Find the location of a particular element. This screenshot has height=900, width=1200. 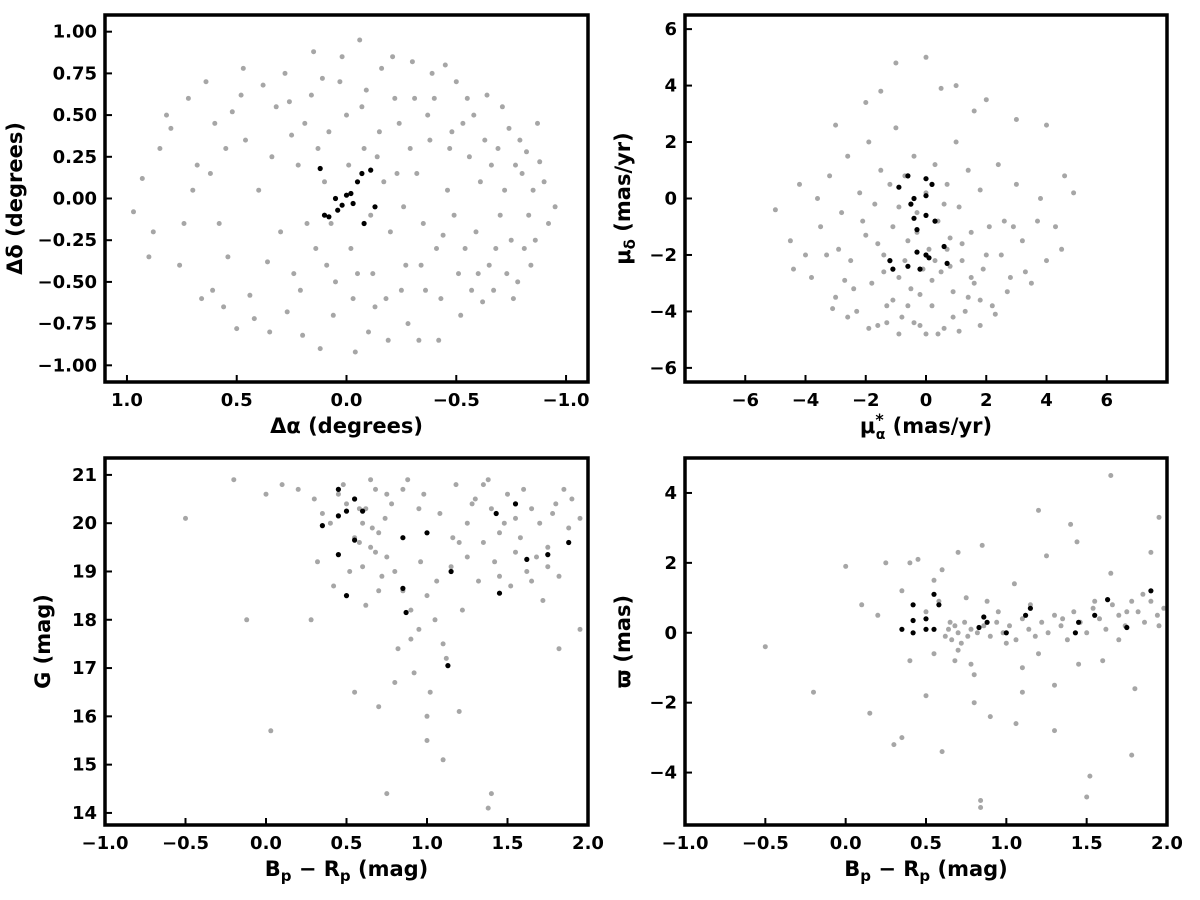

y-tick-label: 15 is located at coordinates (84, 765).